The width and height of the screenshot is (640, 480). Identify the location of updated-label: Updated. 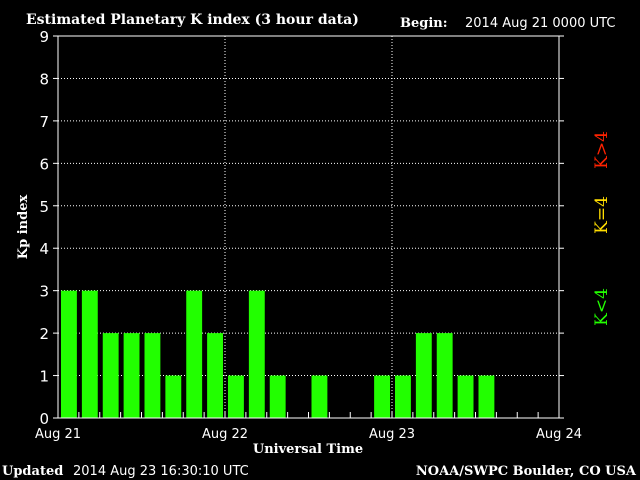
(32, 471).